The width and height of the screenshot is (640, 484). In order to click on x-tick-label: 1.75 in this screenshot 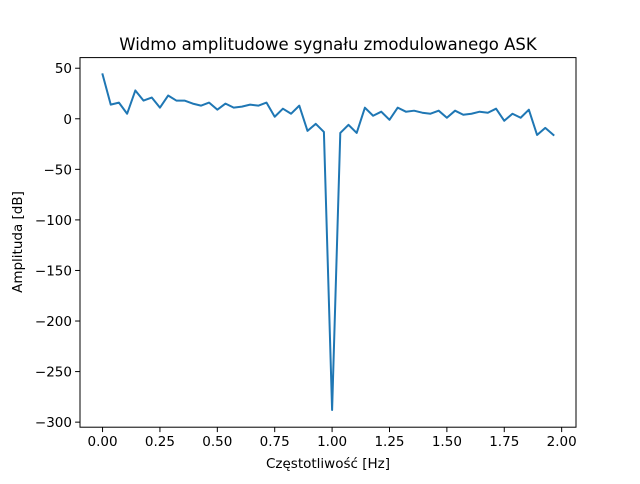, I will do `click(504, 442)`.